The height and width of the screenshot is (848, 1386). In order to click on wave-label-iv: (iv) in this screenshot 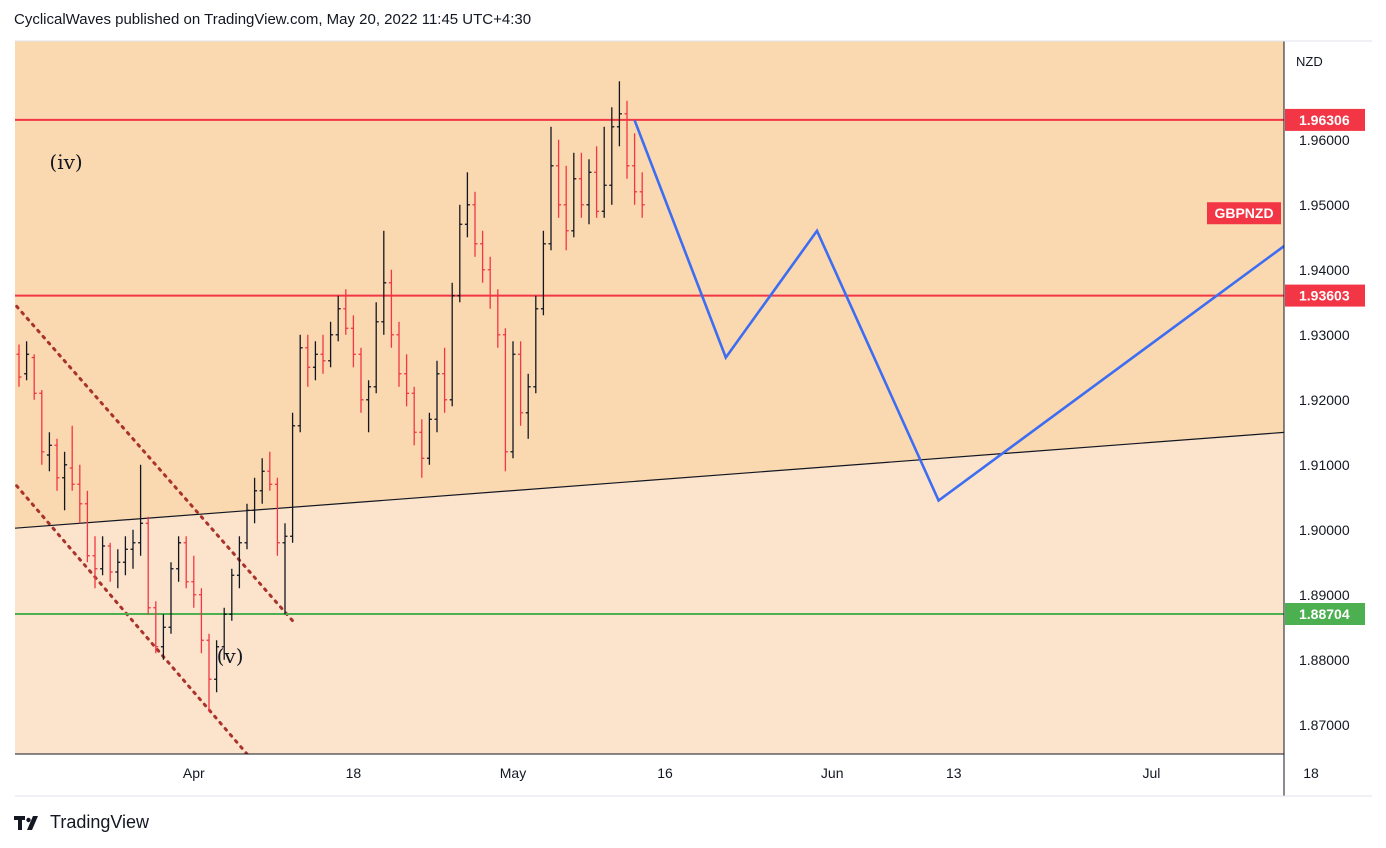, I will do `click(65, 162)`.